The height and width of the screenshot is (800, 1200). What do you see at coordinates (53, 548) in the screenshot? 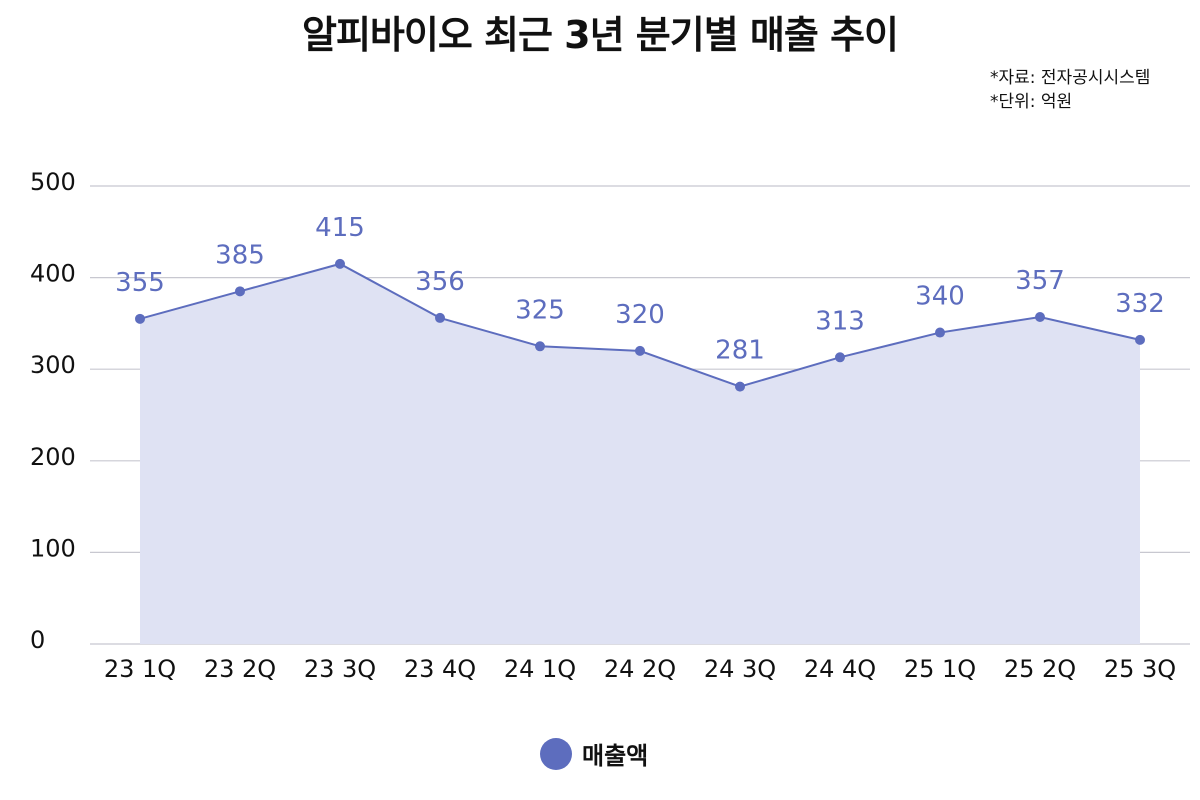
I see `y-tick-label: 100` at bounding box center [53, 548].